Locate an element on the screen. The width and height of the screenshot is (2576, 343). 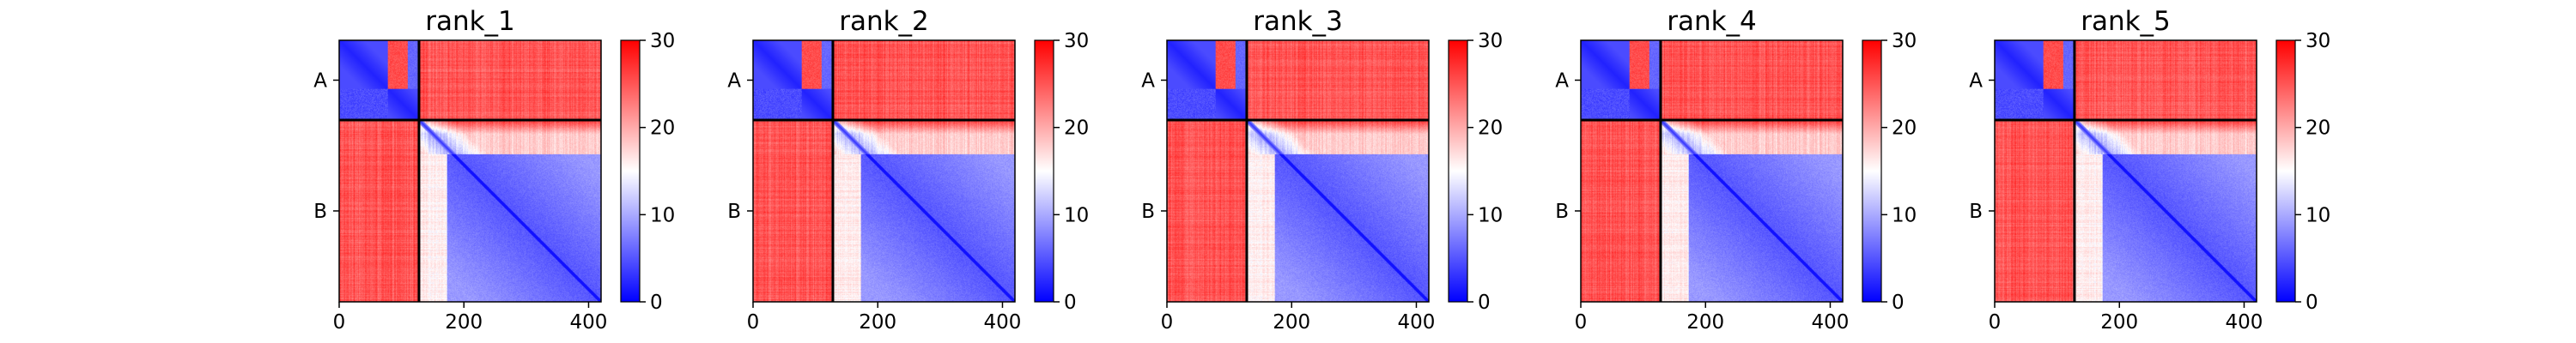
heatmap-panel-4: rank_4 0 200 400 A B 0 10 20 30 is located at coordinates (1736, 170).